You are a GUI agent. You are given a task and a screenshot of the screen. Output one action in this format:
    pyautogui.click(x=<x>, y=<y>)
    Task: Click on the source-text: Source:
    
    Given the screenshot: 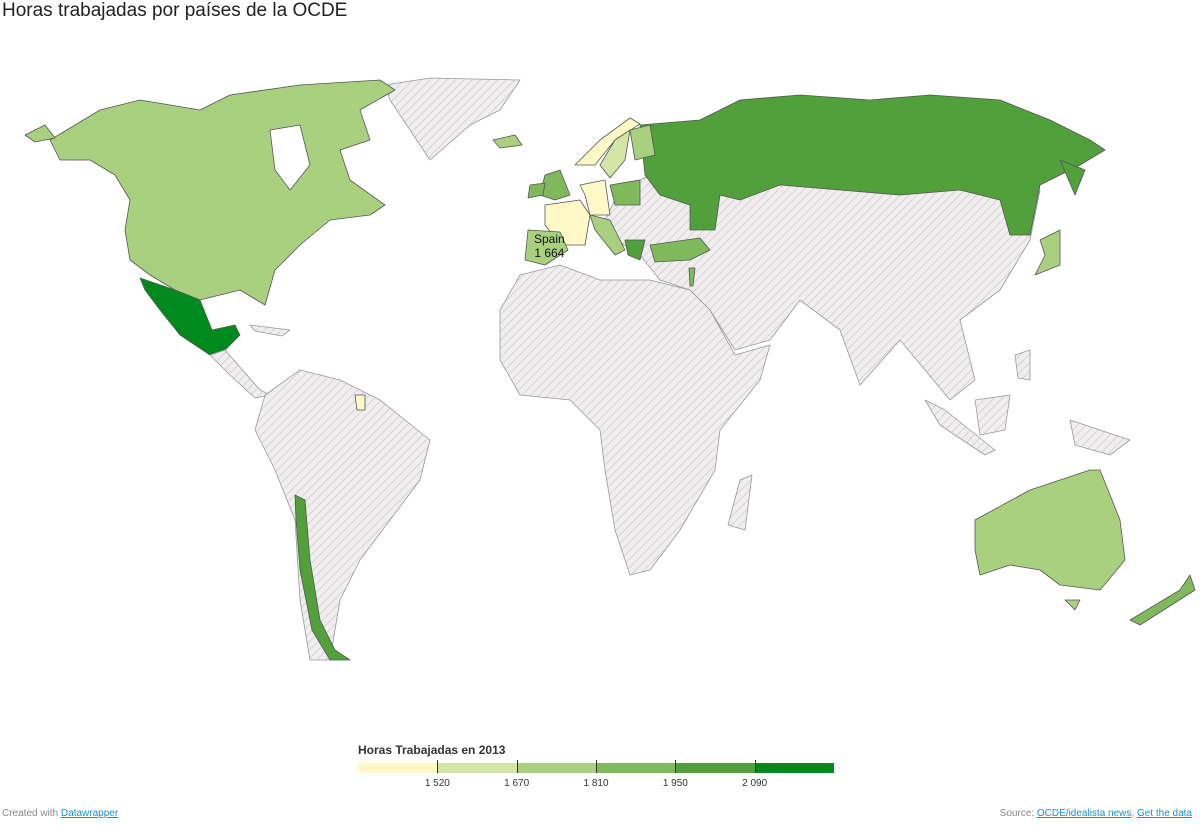 What is the action you would take?
    pyautogui.click(x=1017, y=813)
    